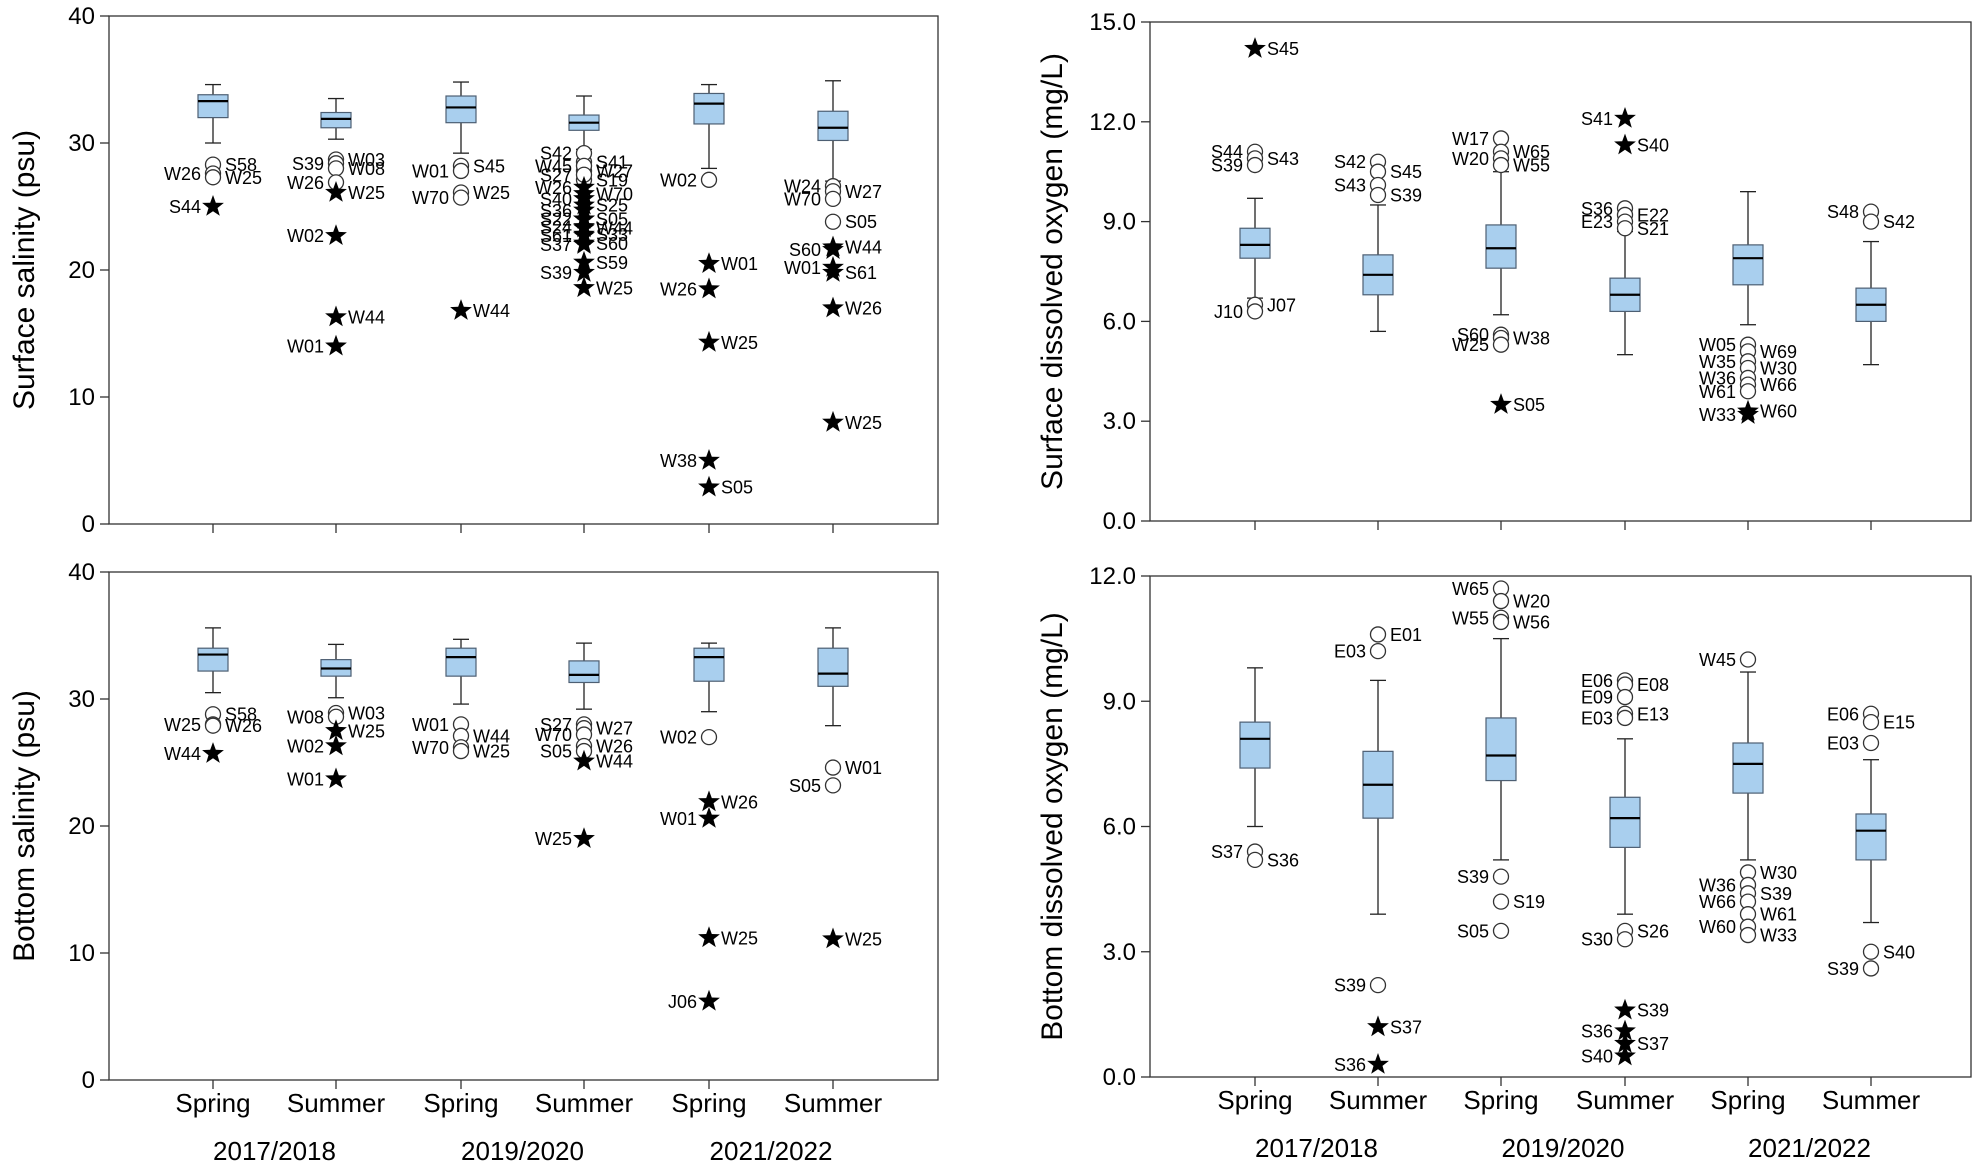  I want to click on outlier-label: S61, so click(556, 236).